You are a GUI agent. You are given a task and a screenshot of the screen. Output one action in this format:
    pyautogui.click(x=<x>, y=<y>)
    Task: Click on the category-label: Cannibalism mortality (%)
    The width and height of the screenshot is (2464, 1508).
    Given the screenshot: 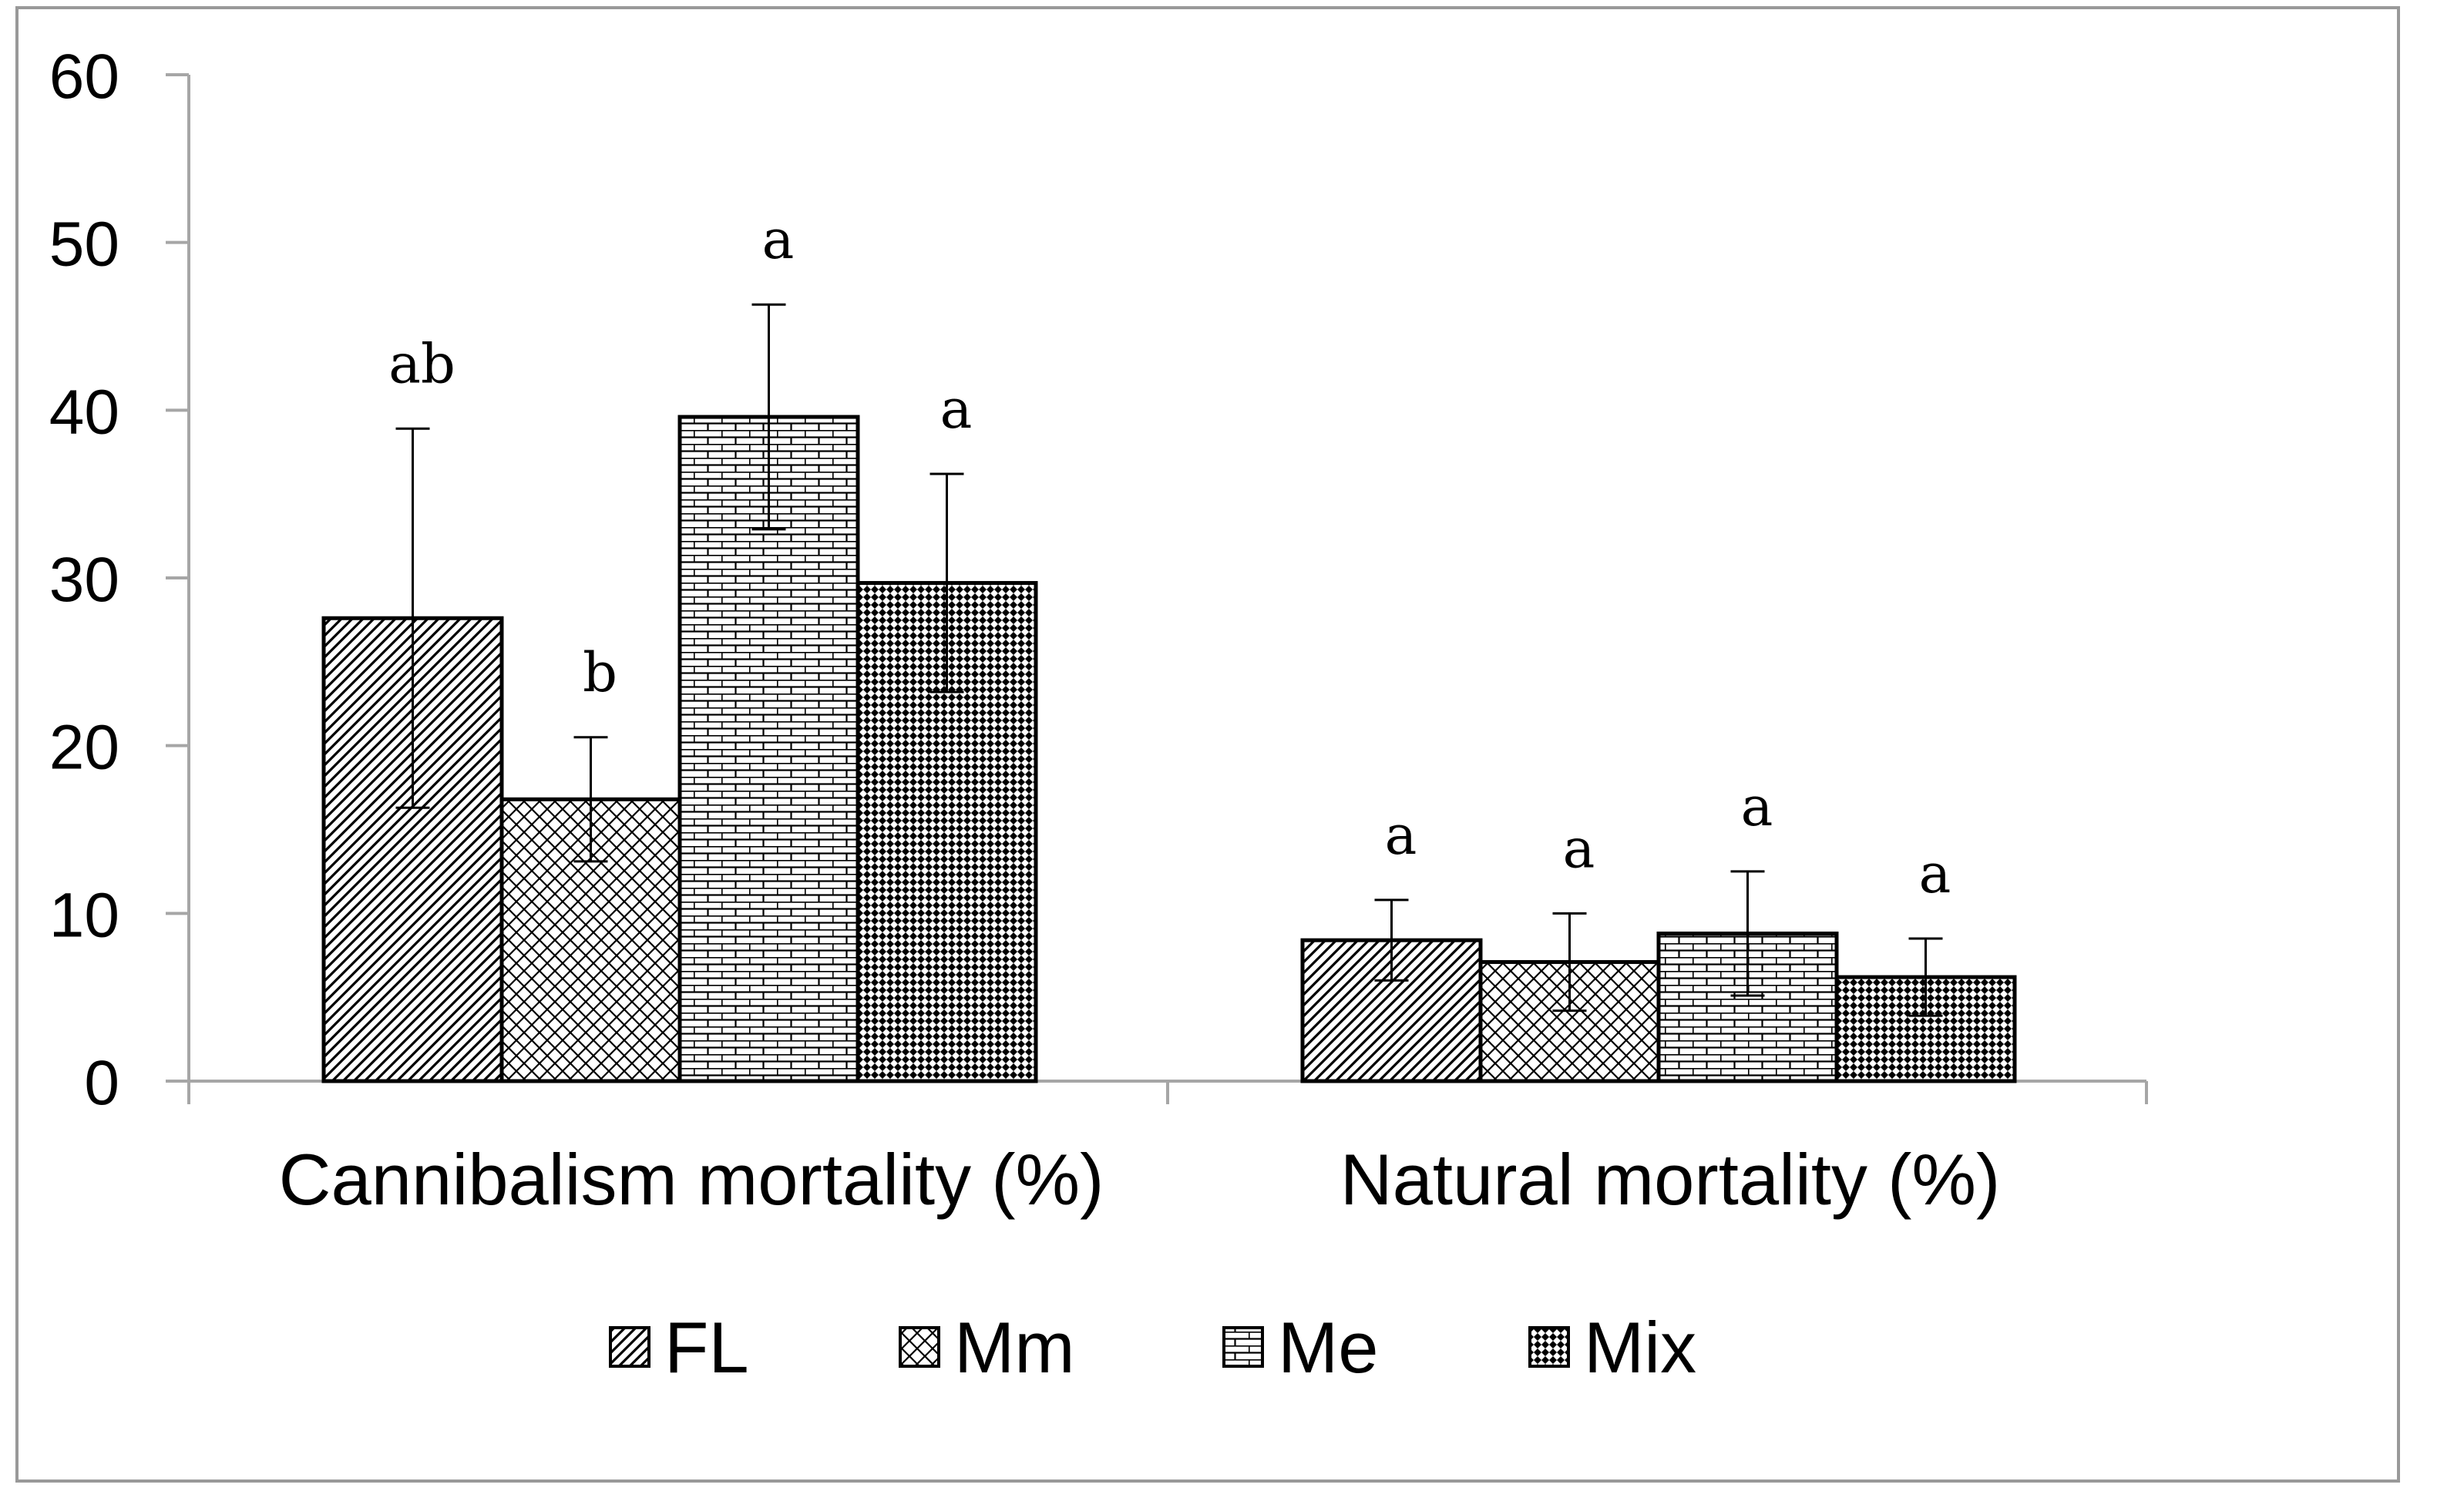 What is the action you would take?
    pyautogui.click(x=691, y=1180)
    